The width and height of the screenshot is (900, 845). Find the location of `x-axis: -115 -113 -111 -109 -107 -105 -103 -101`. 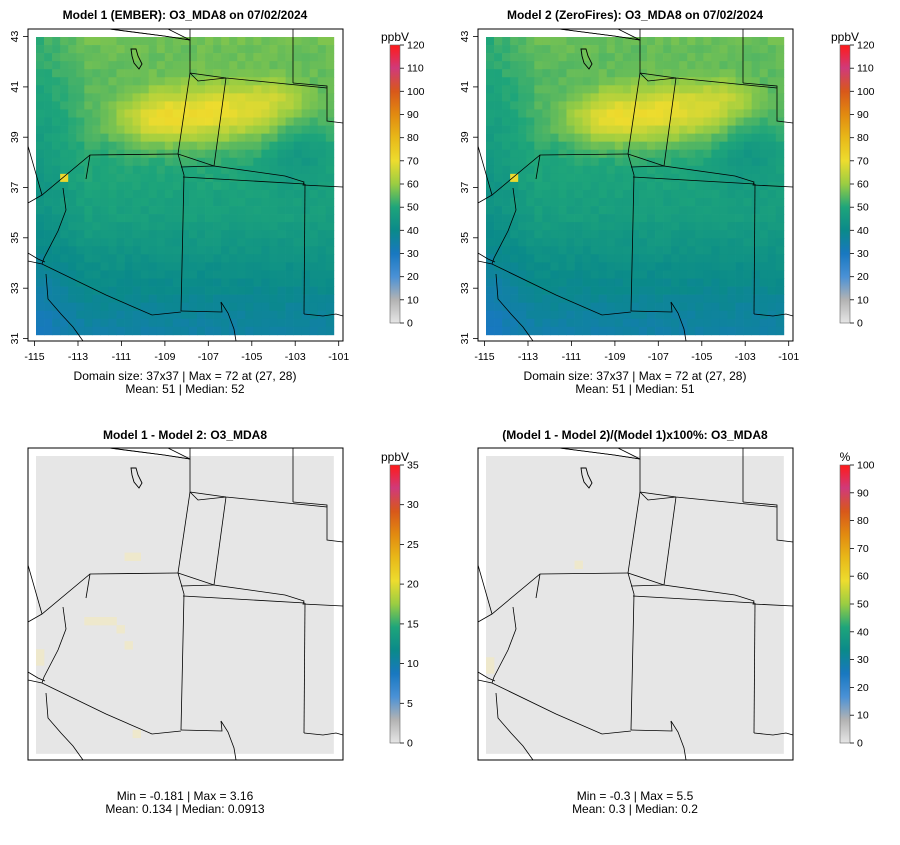

x-axis: -115 -113 -111 -109 -107 -105 -103 -101 is located at coordinates (186, 352).